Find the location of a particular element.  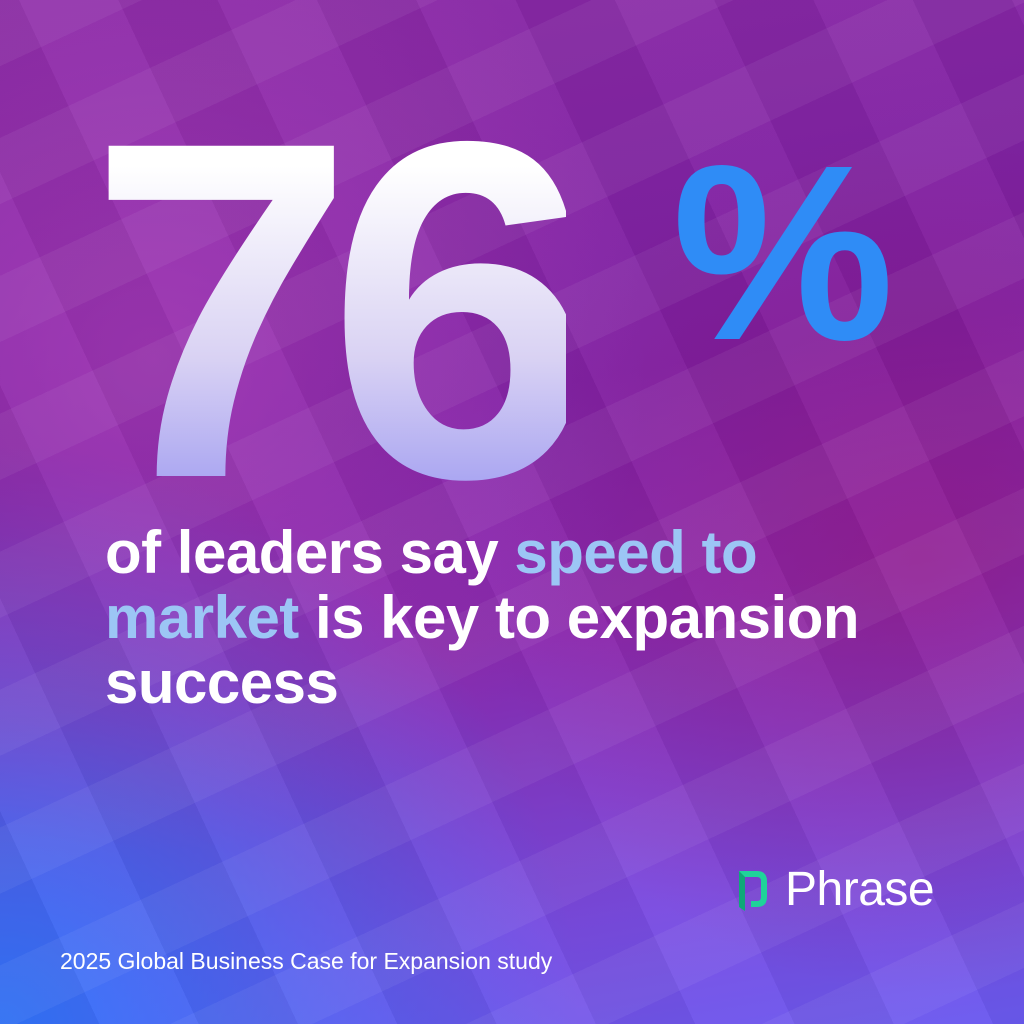

headline-highlight: speed to market is located at coordinates (431, 585).